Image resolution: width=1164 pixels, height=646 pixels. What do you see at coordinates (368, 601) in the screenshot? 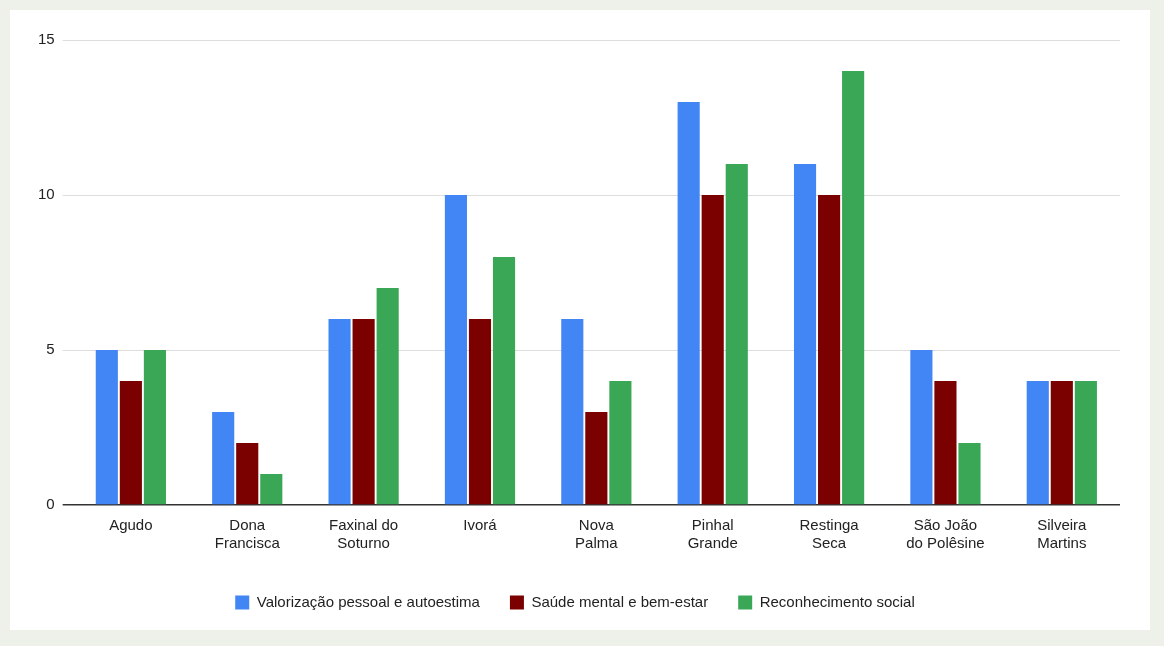
I see `legend-label: Valorização pessoal e autoestima` at bounding box center [368, 601].